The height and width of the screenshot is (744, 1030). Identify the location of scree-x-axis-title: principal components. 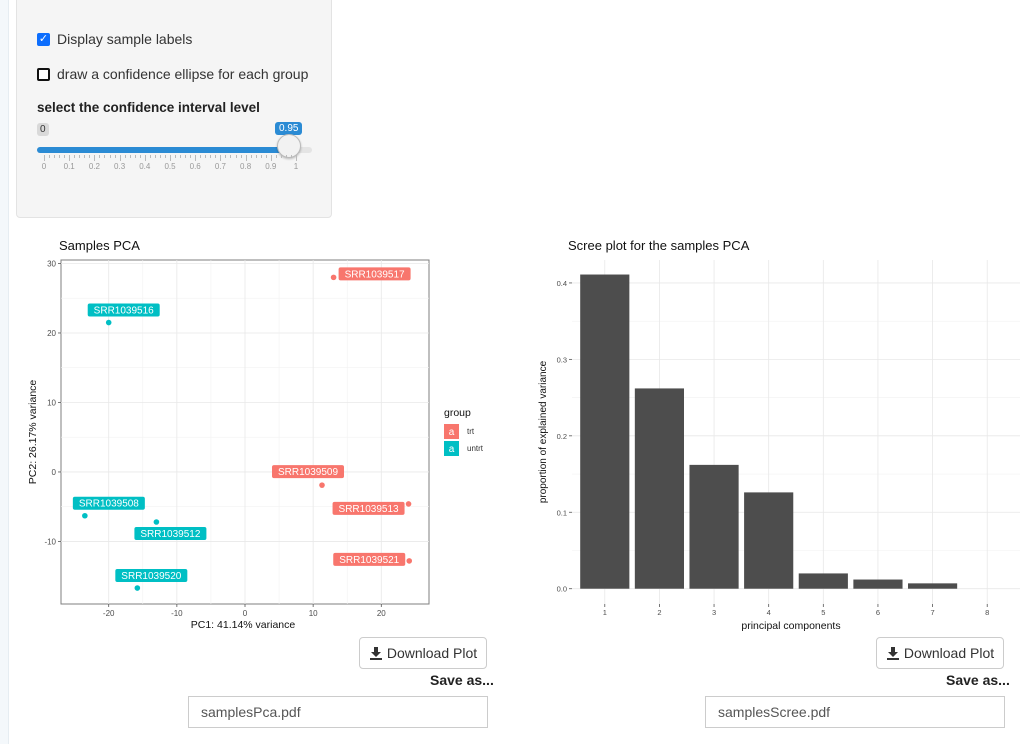
(790, 626).